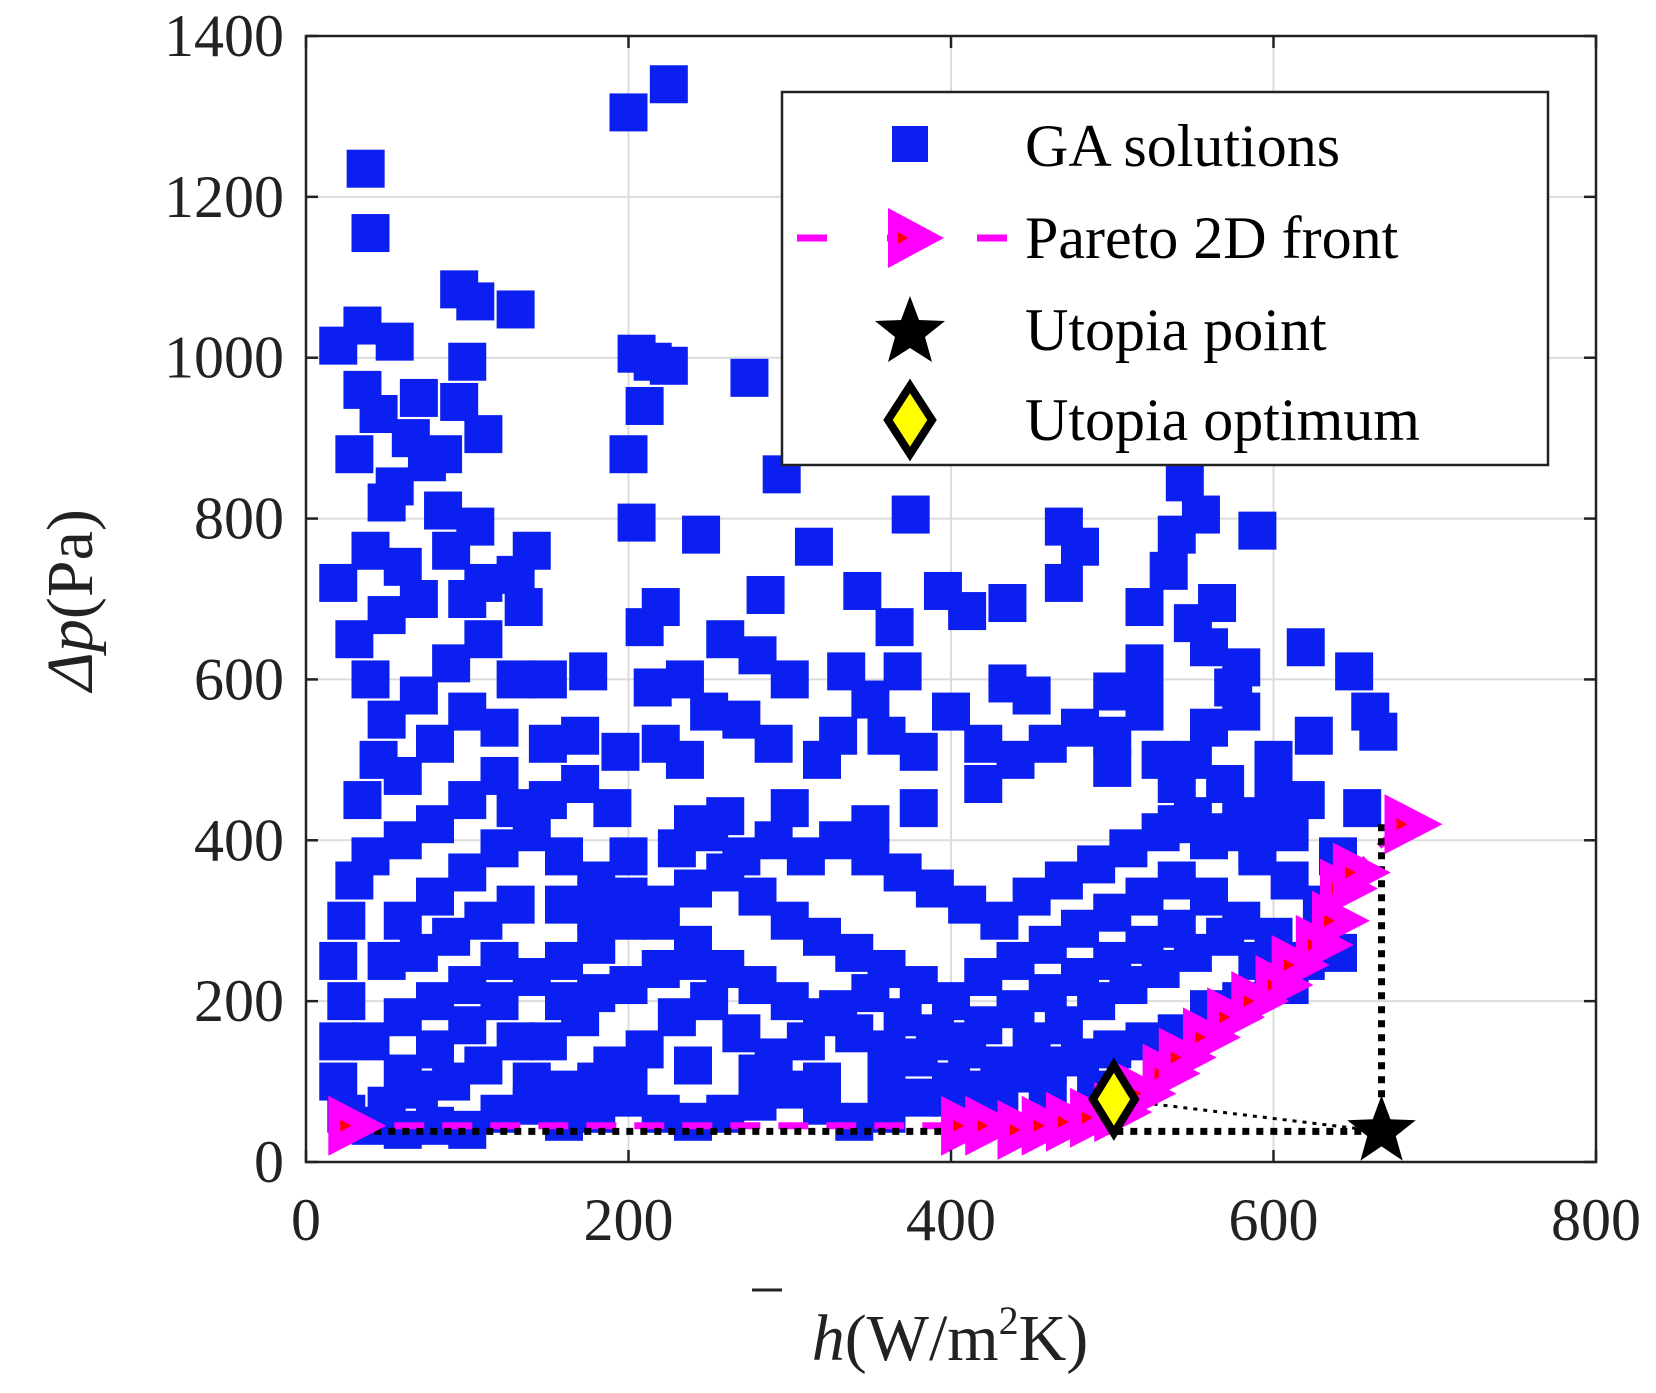  I want to click on y-tick-label: 1000, so click(224, 358).